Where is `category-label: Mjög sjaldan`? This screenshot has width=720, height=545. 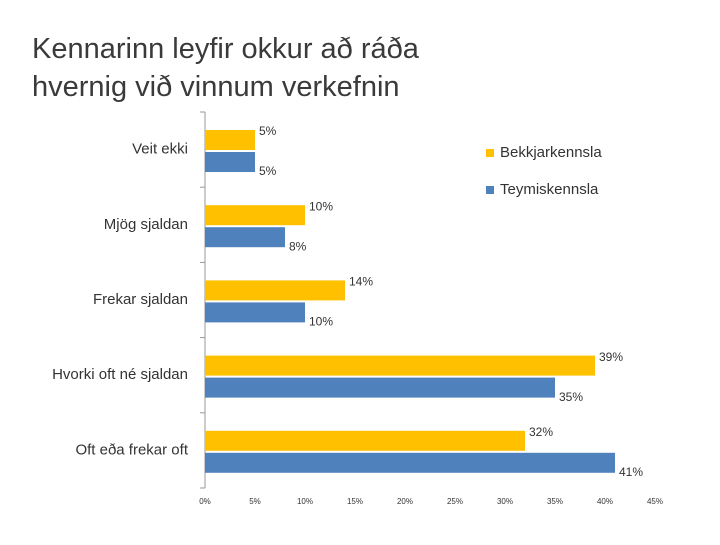 category-label: Mjög sjaldan is located at coordinates (146, 224).